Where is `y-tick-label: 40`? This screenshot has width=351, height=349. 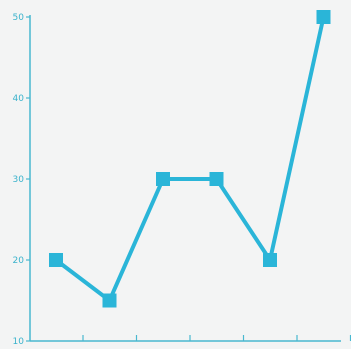 y-tick-label: 40 is located at coordinates (19, 99).